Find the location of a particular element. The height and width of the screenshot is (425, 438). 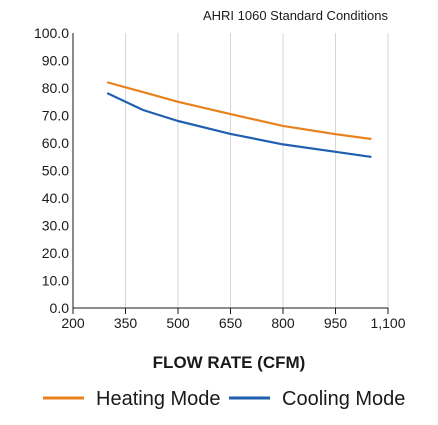

legend-label-cooling-mode: Cooling Mode is located at coordinates (343, 399).